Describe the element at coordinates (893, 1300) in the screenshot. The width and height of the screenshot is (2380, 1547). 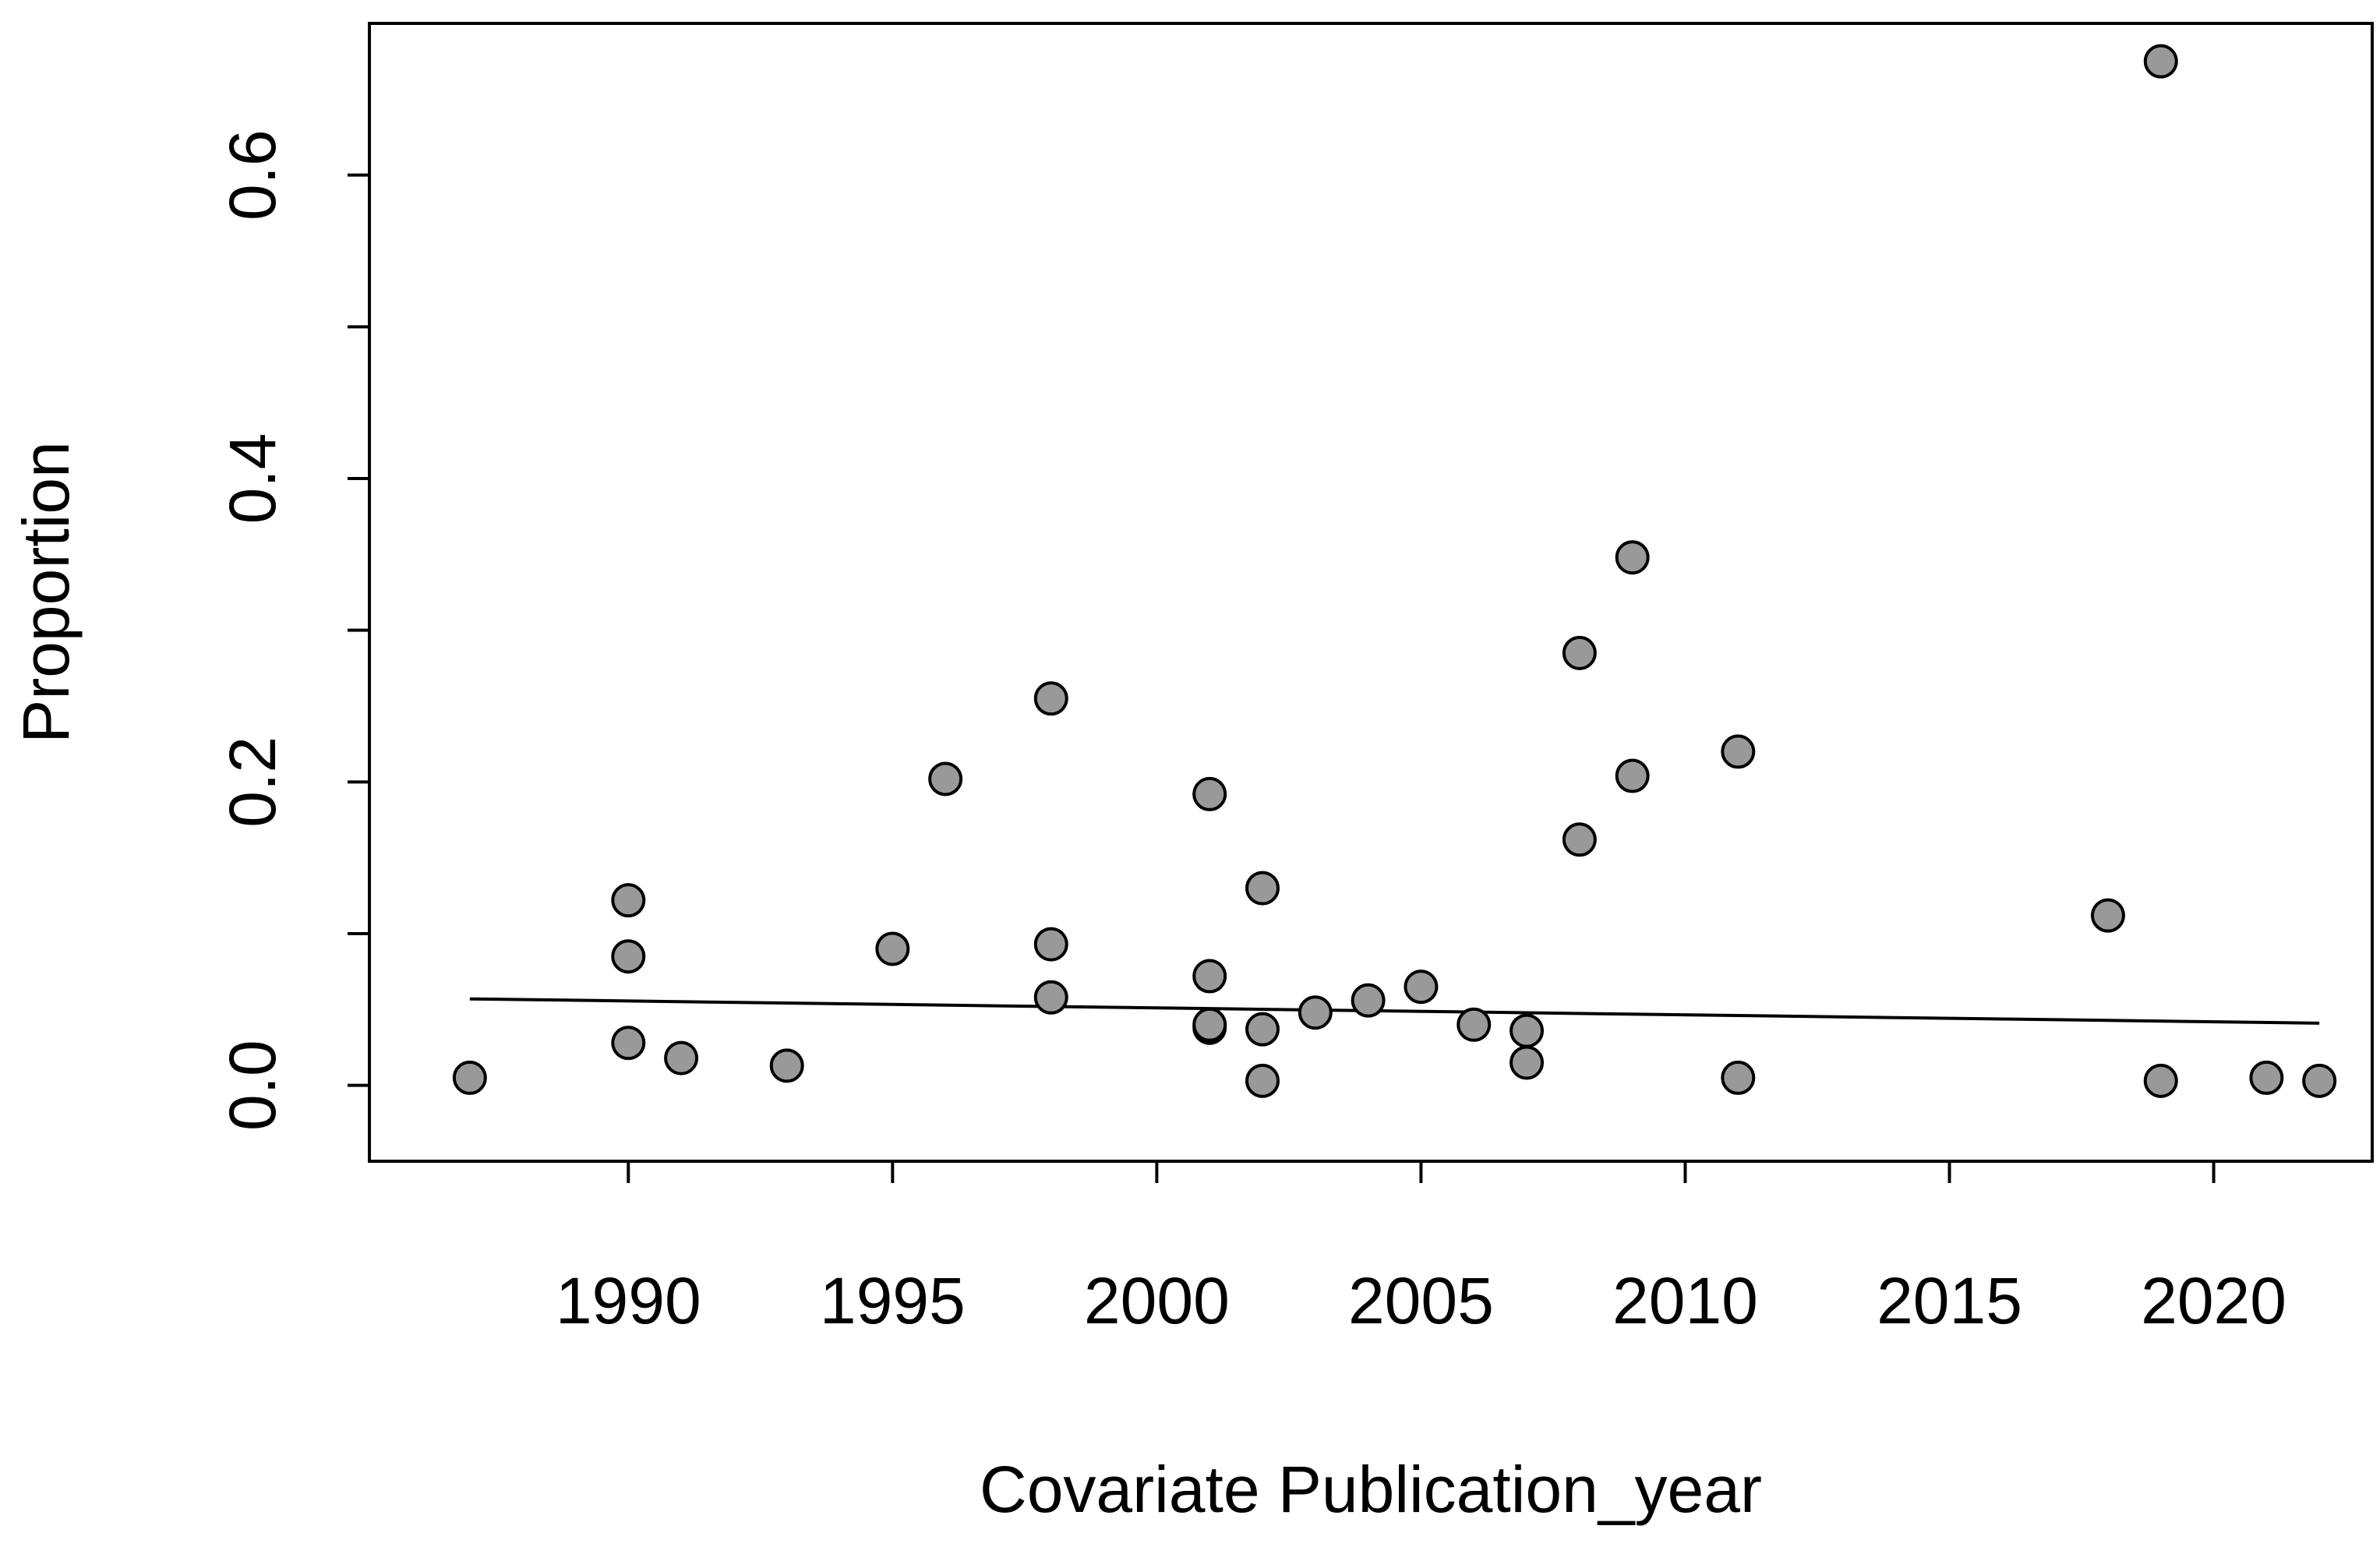
I see `x-tick-label-1995: 1995` at that location.